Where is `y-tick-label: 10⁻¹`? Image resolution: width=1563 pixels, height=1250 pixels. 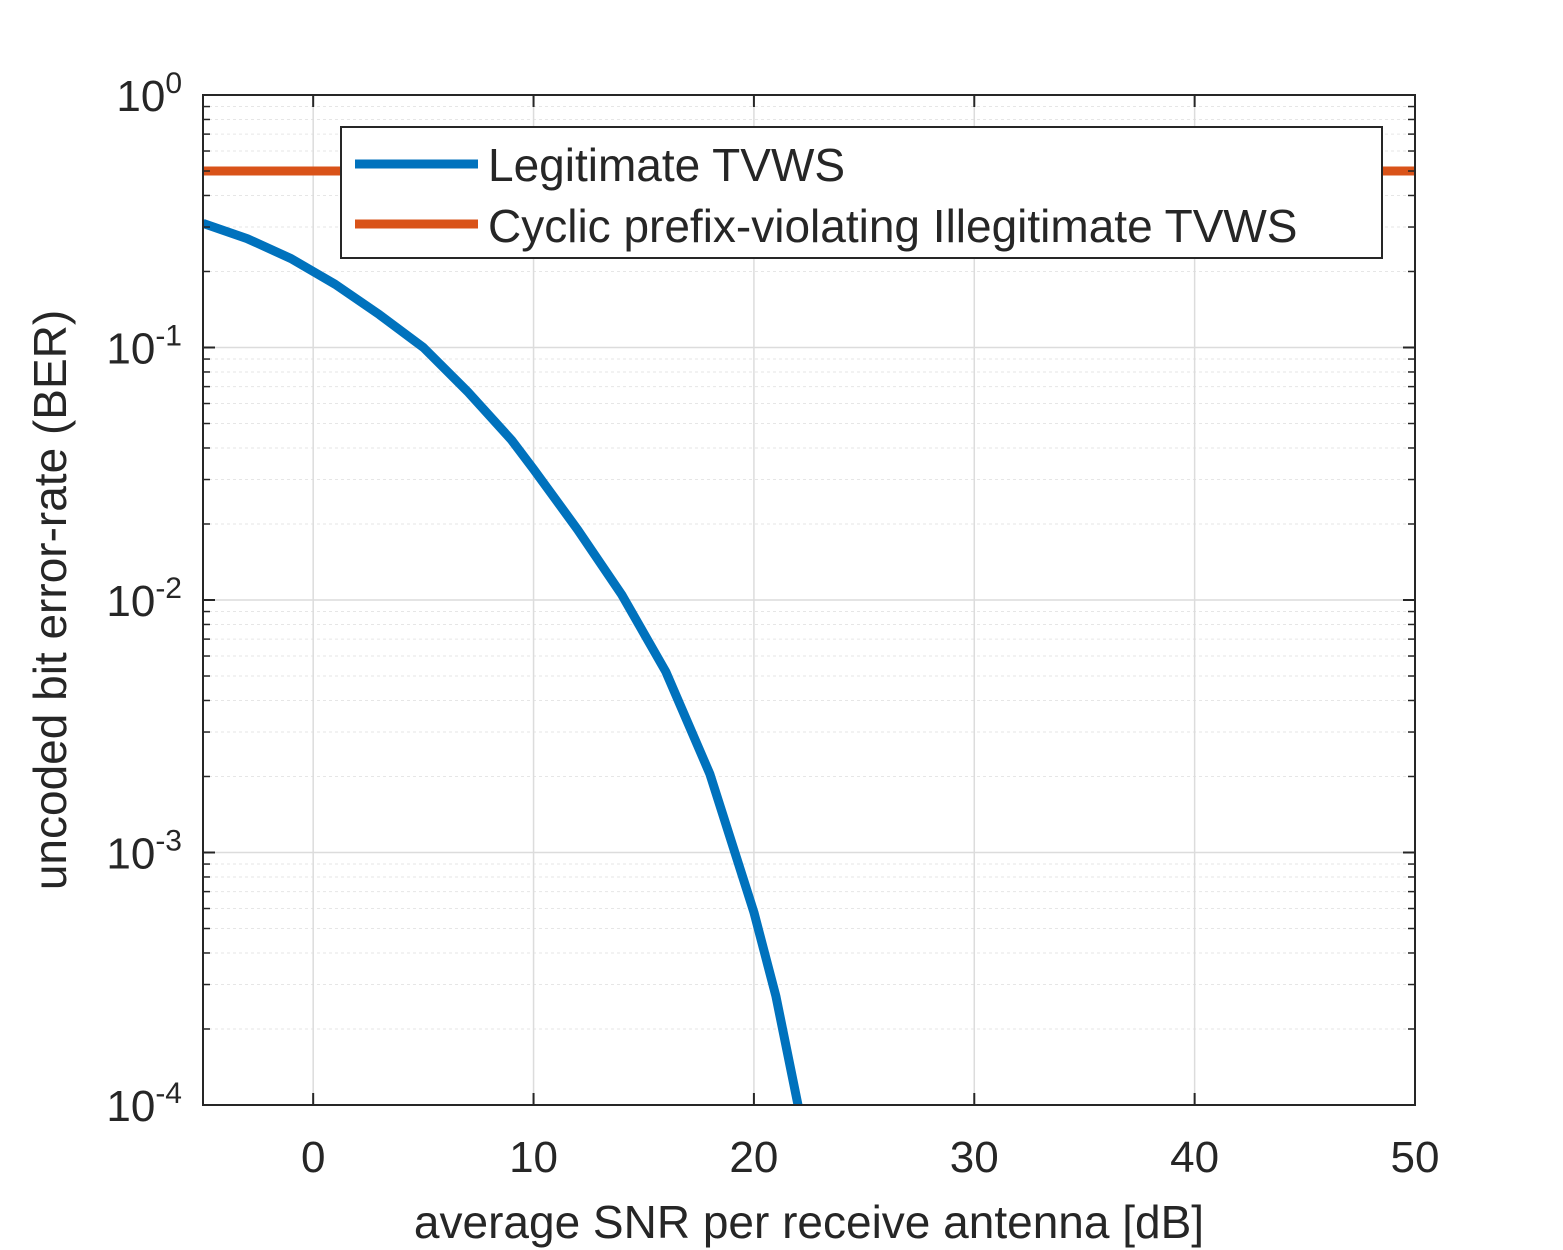
y-tick-label: 10⁻¹ is located at coordinates (144, 347).